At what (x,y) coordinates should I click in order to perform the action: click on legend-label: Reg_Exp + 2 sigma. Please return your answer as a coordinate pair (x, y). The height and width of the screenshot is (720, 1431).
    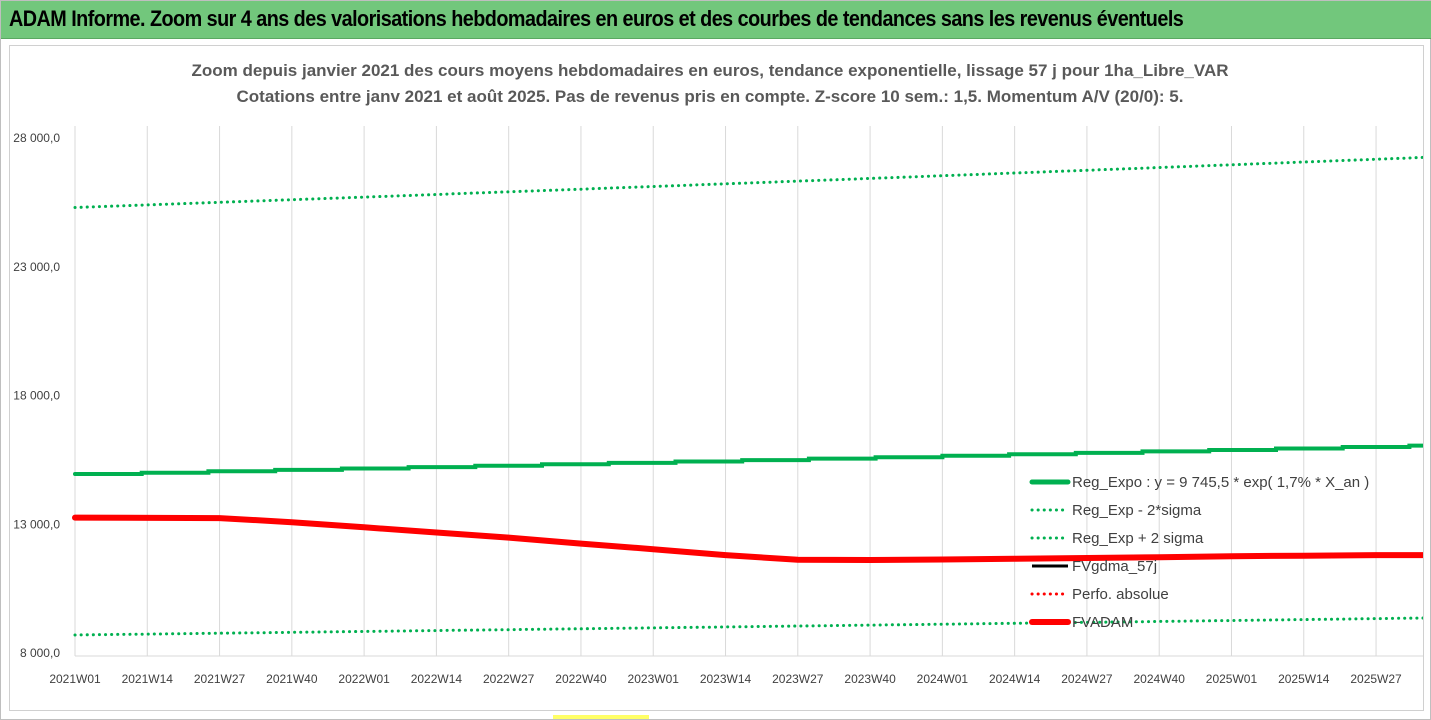
    Looking at the image, I should click on (1138, 538).